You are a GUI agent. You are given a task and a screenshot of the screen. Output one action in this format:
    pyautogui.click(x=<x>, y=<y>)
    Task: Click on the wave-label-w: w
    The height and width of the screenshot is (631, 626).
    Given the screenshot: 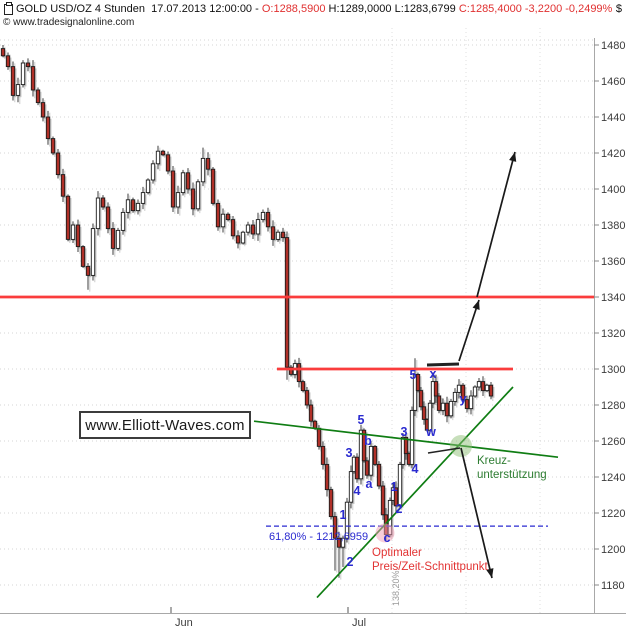 What is the action you would take?
    pyautogui.click(x=430, y=432)
    